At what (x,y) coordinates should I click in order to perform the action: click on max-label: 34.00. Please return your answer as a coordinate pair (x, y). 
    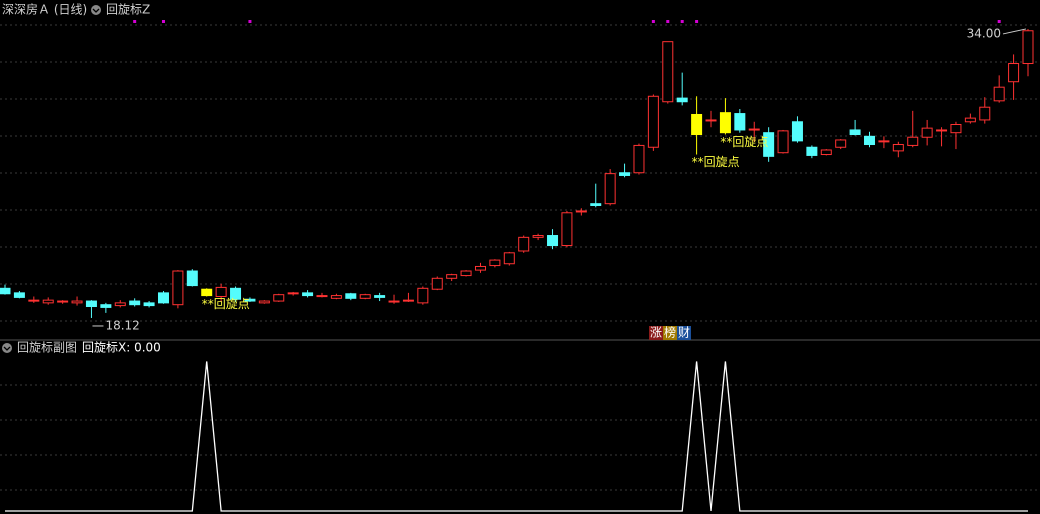
    Looking at the image, I should click on (984, 33).